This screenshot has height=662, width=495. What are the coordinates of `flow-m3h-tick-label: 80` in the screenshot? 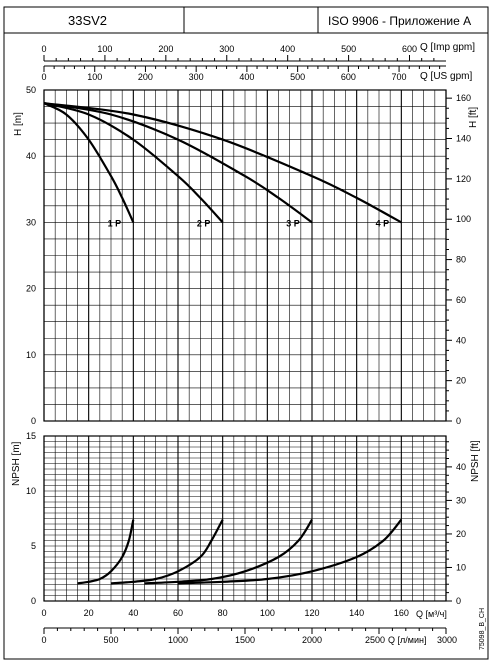 It's located at (223, 613).